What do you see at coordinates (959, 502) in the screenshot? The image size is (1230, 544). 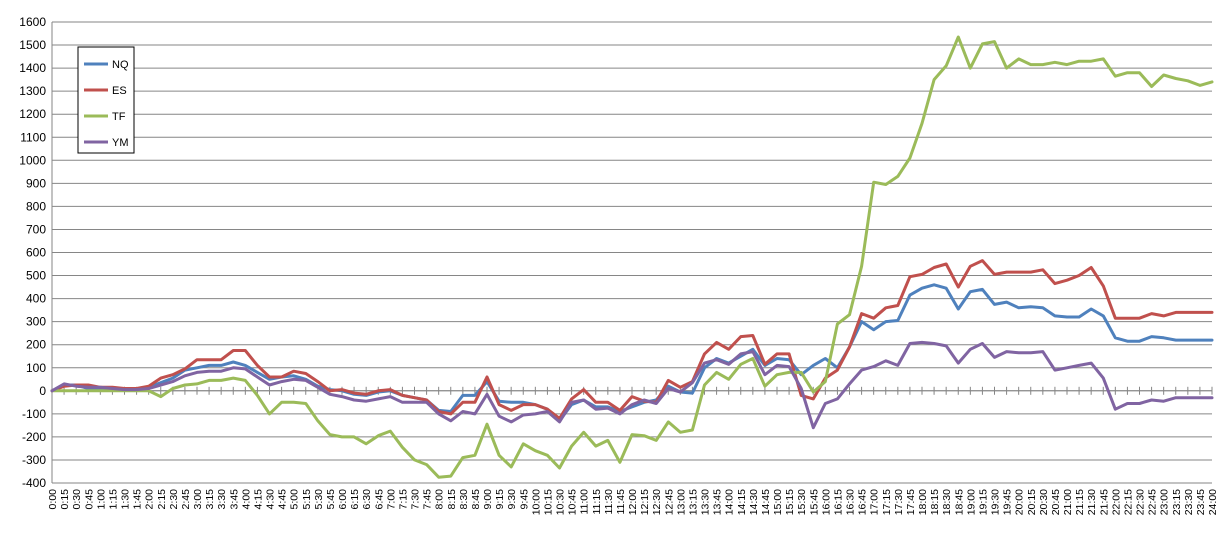 I see `x-tick-label: 18:45` at bounding box center [959, 502].